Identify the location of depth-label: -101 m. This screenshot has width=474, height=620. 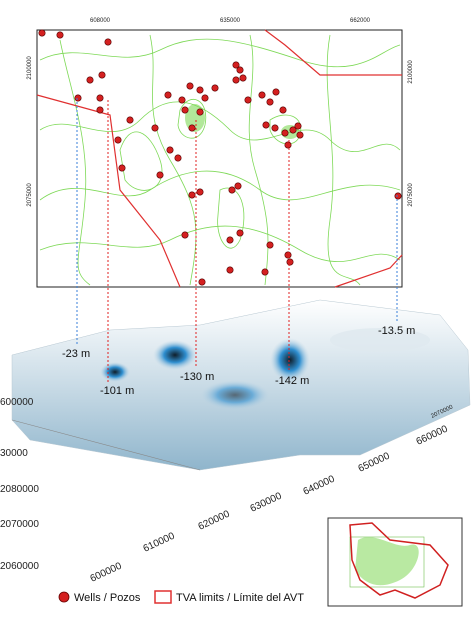
(117, 391).